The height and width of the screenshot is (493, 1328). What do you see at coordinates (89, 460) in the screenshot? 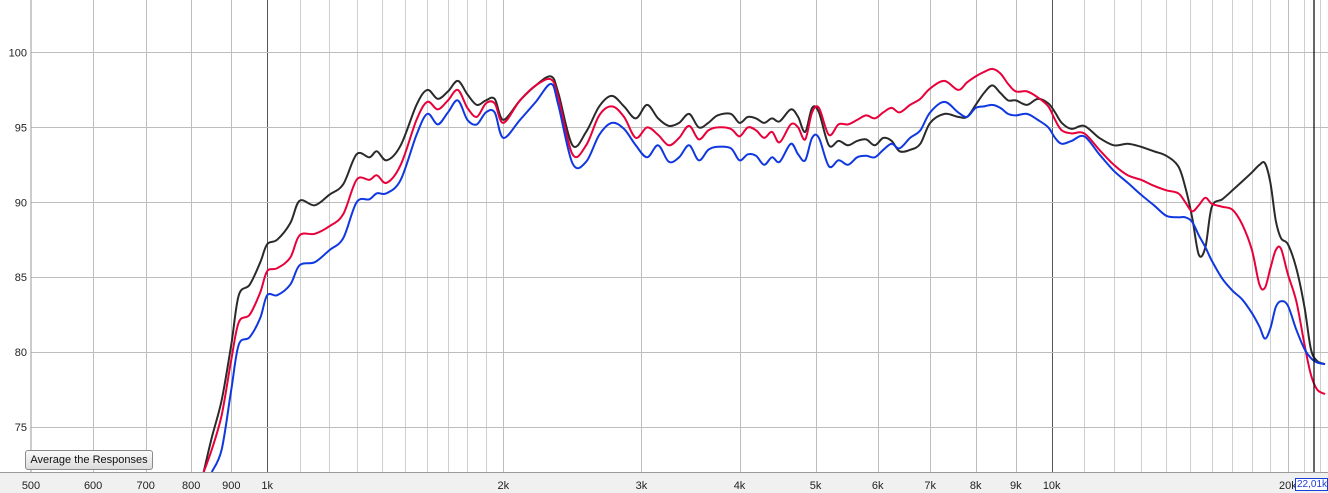
I see `average-responses-button: Average the Responses` at bounding box center [89, 460].